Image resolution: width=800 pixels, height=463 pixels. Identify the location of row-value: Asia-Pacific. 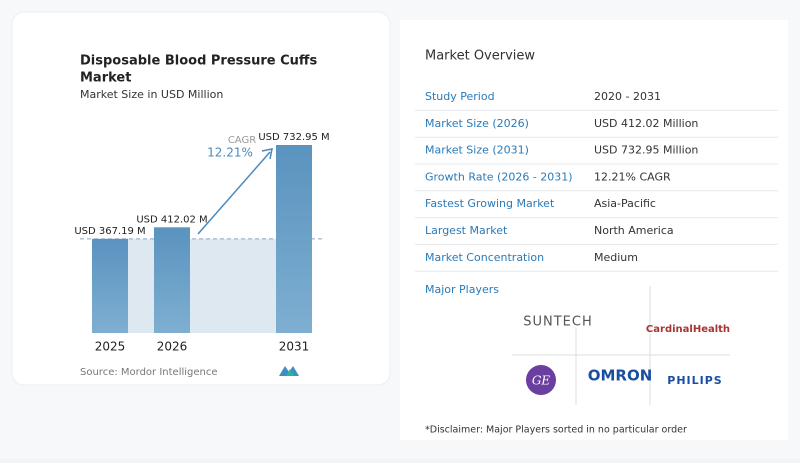
(625, 203).